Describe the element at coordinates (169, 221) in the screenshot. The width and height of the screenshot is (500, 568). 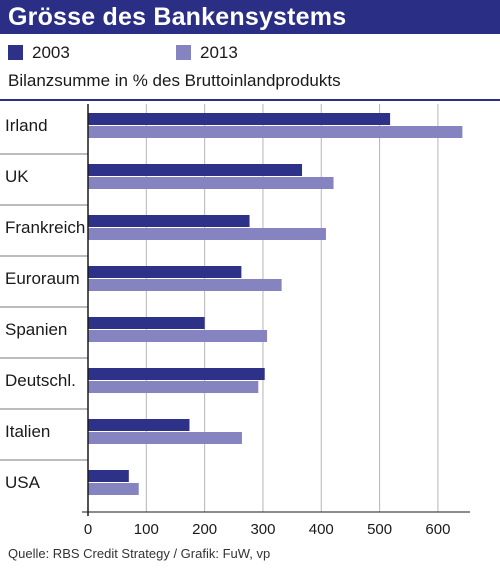
I see `bar-2003-frankreich` at that location.